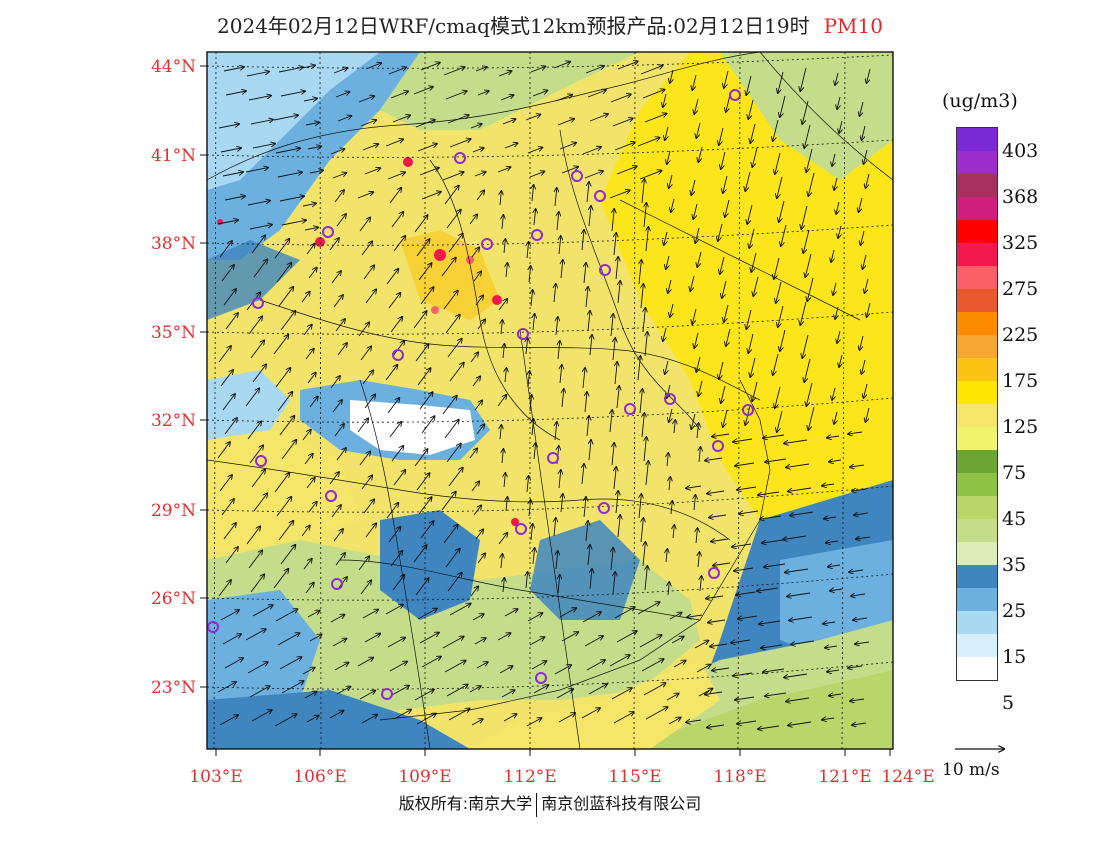 The height and width of the screenshot is (850, 1100). I want to click on monitoring-site, so click(331, 496).